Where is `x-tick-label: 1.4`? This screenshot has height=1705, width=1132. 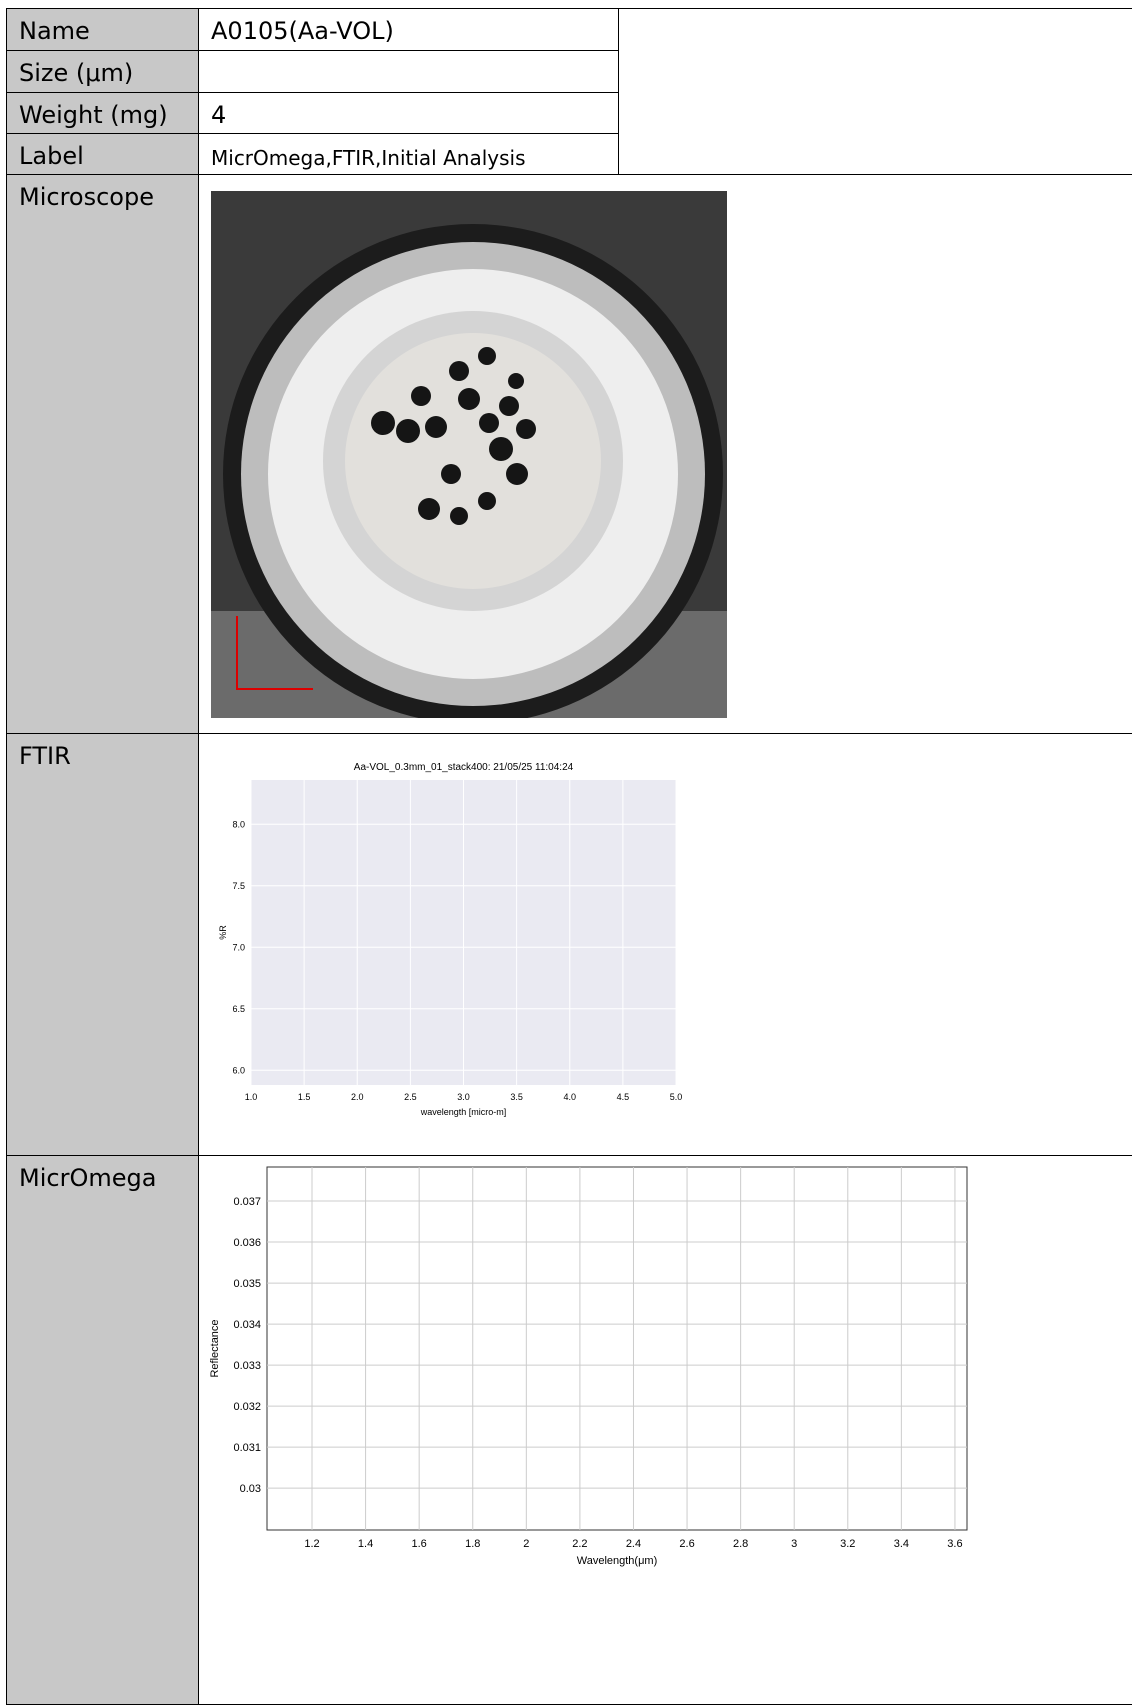
x-tick-label: 1.4 is located at coordinates (365, 1544).